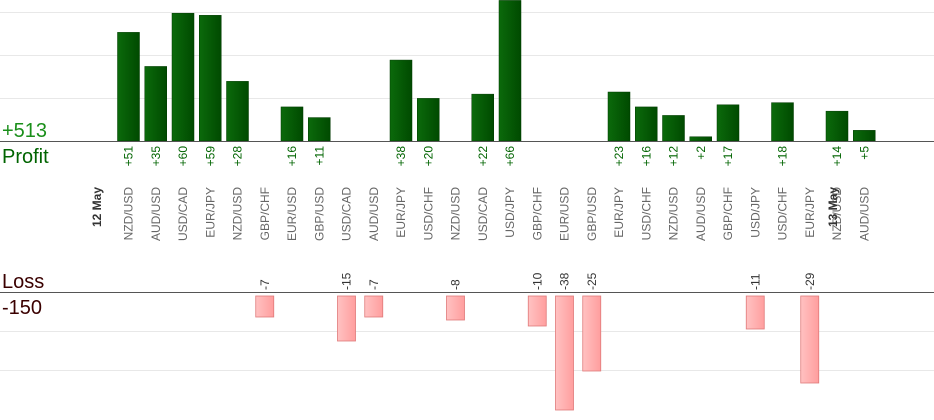 This screenshot has width=934, height=420. I want to click on profit-value-label: +18, so click(783, 156).